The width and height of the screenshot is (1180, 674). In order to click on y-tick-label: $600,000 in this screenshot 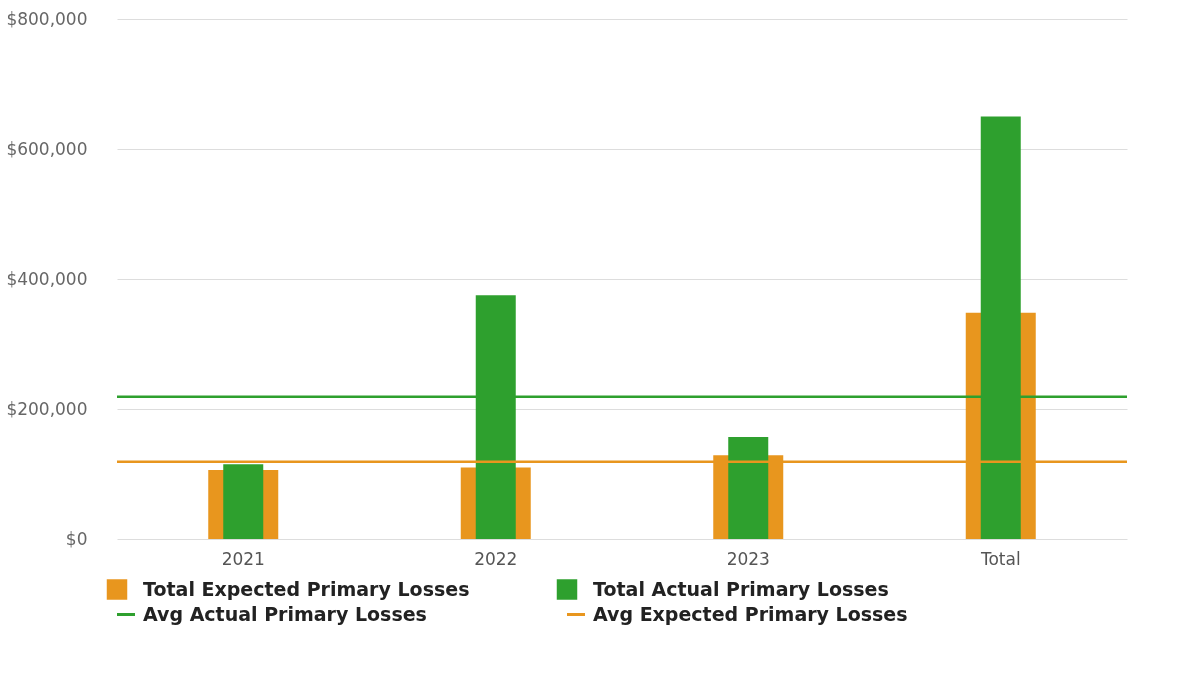, I will do `click(47, 148)`.